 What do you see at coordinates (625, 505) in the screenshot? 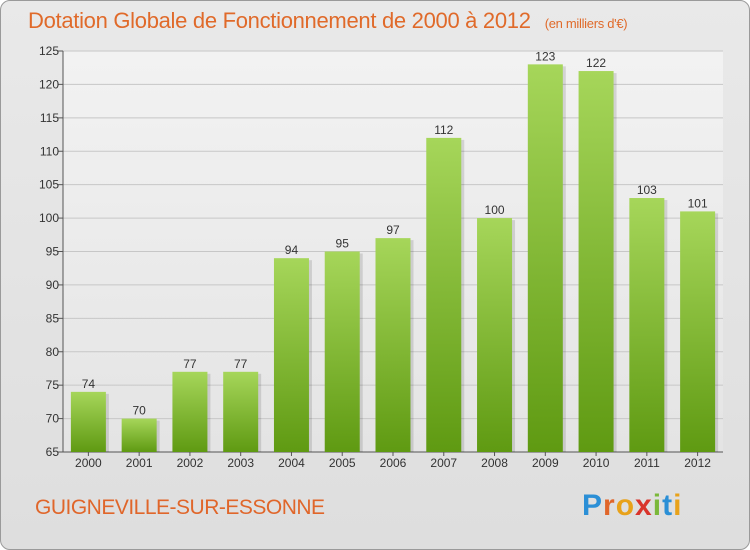
I see `logo-letter: o` at bounding box center [625, 505].